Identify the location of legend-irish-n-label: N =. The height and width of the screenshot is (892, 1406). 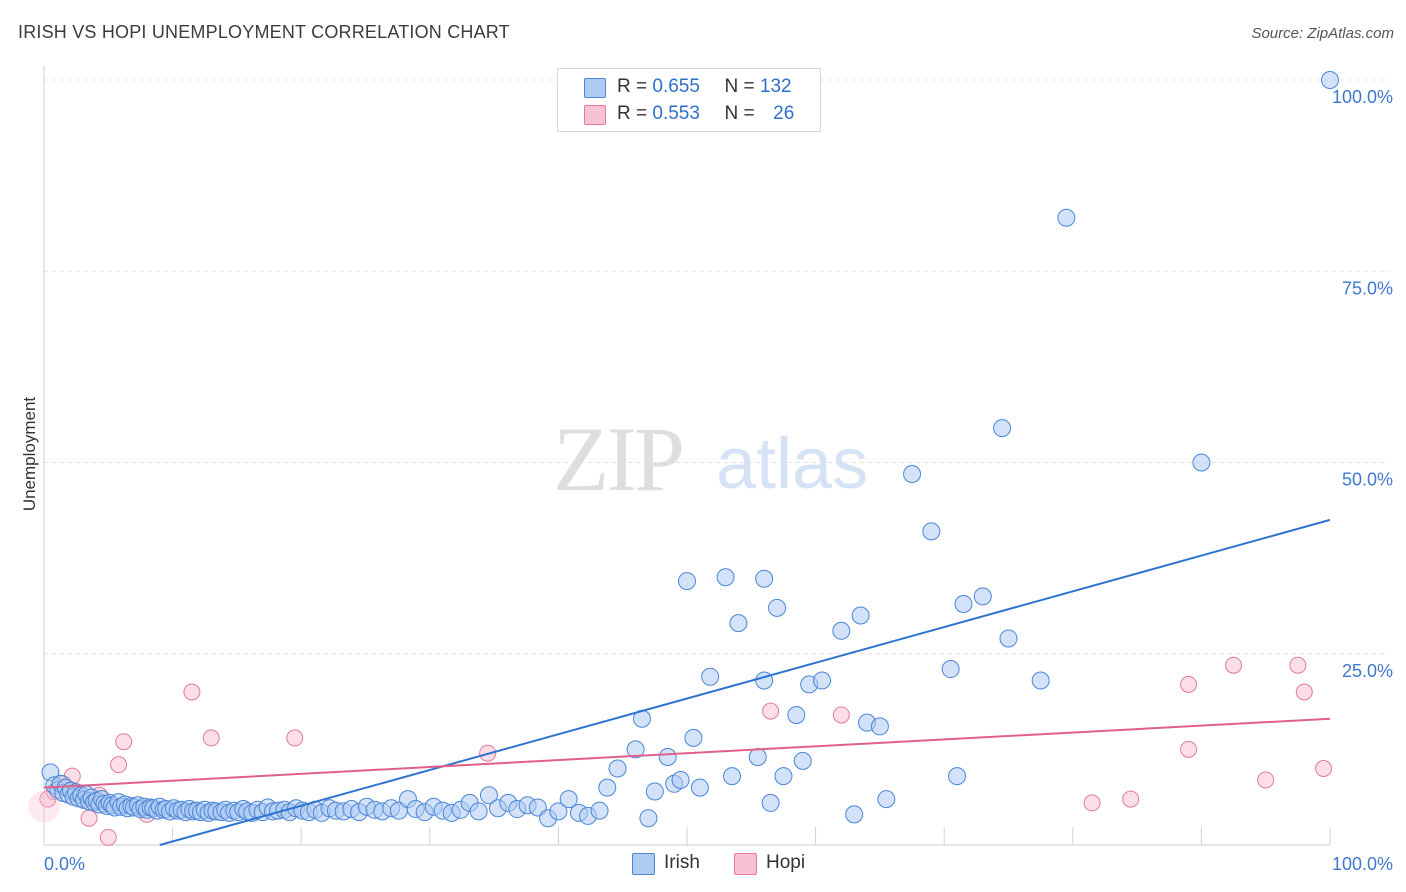
(739, 86).